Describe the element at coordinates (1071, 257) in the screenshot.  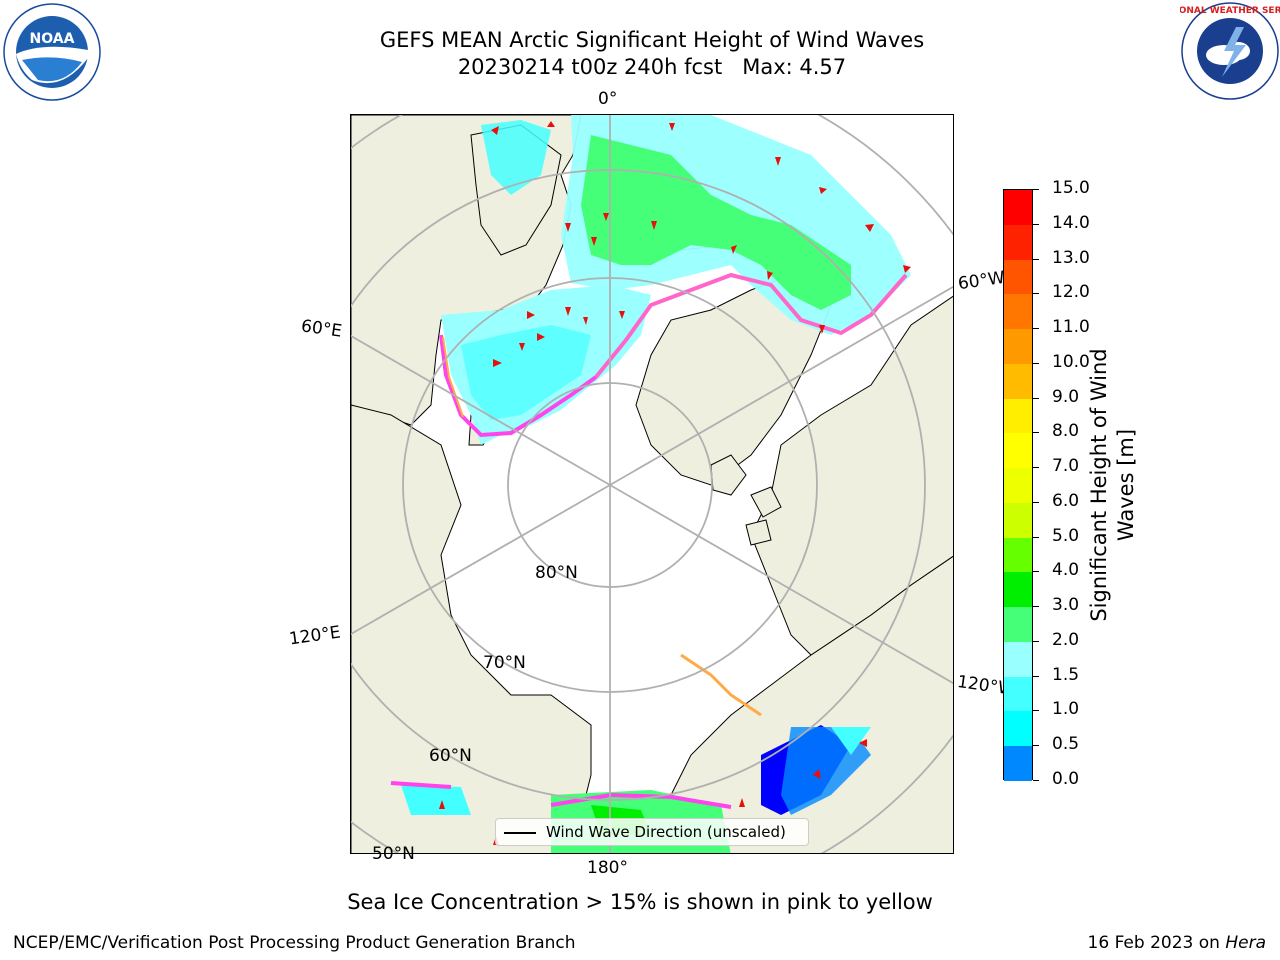
I see `colorbar-tick-label: 13.0` at that location.